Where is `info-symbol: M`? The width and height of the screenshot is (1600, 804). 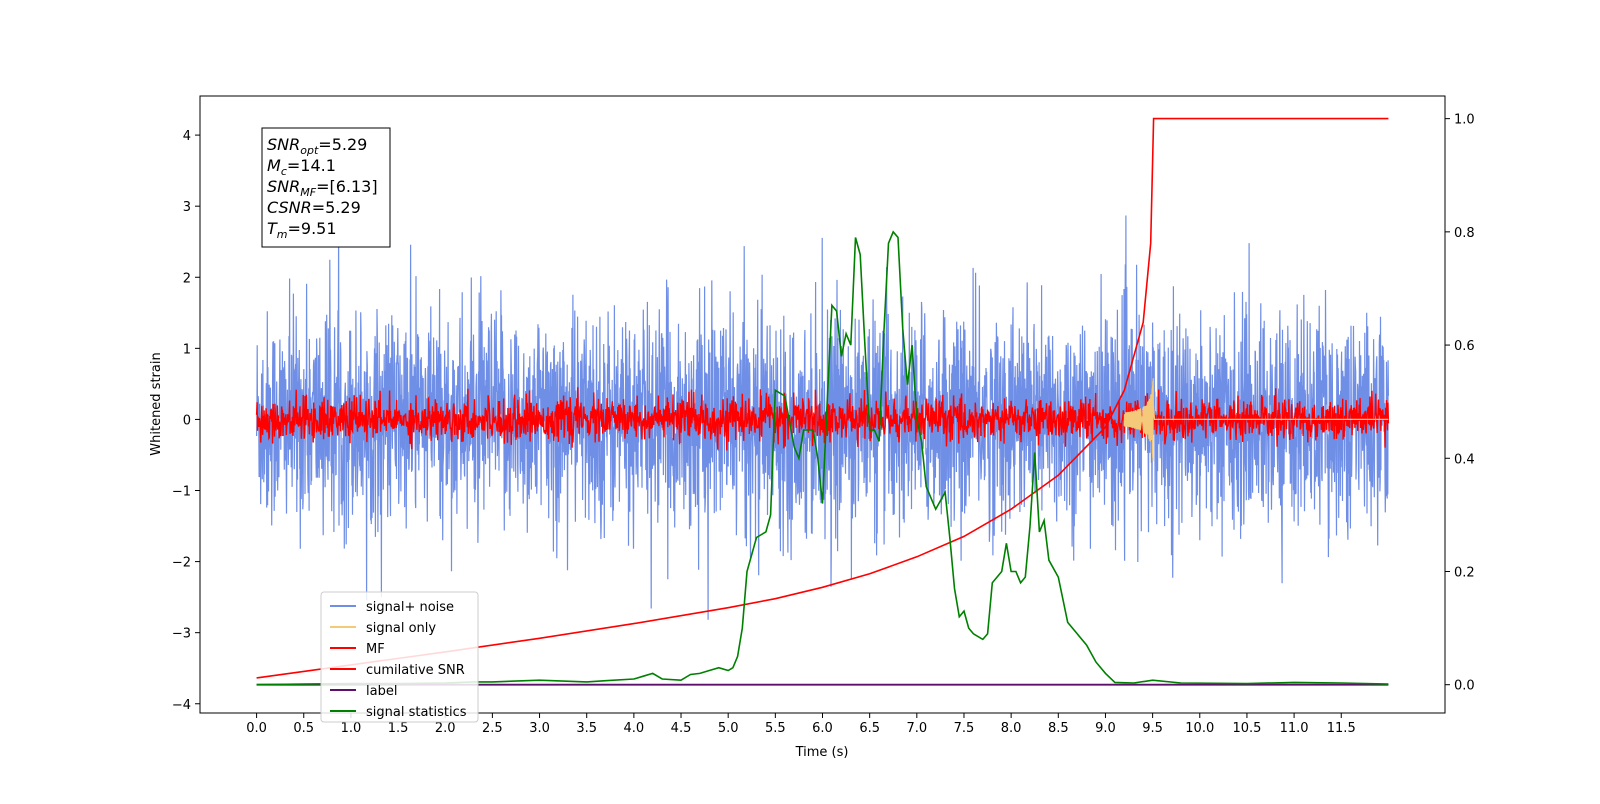
info-symbol: M is located at coordinates (274, 165).